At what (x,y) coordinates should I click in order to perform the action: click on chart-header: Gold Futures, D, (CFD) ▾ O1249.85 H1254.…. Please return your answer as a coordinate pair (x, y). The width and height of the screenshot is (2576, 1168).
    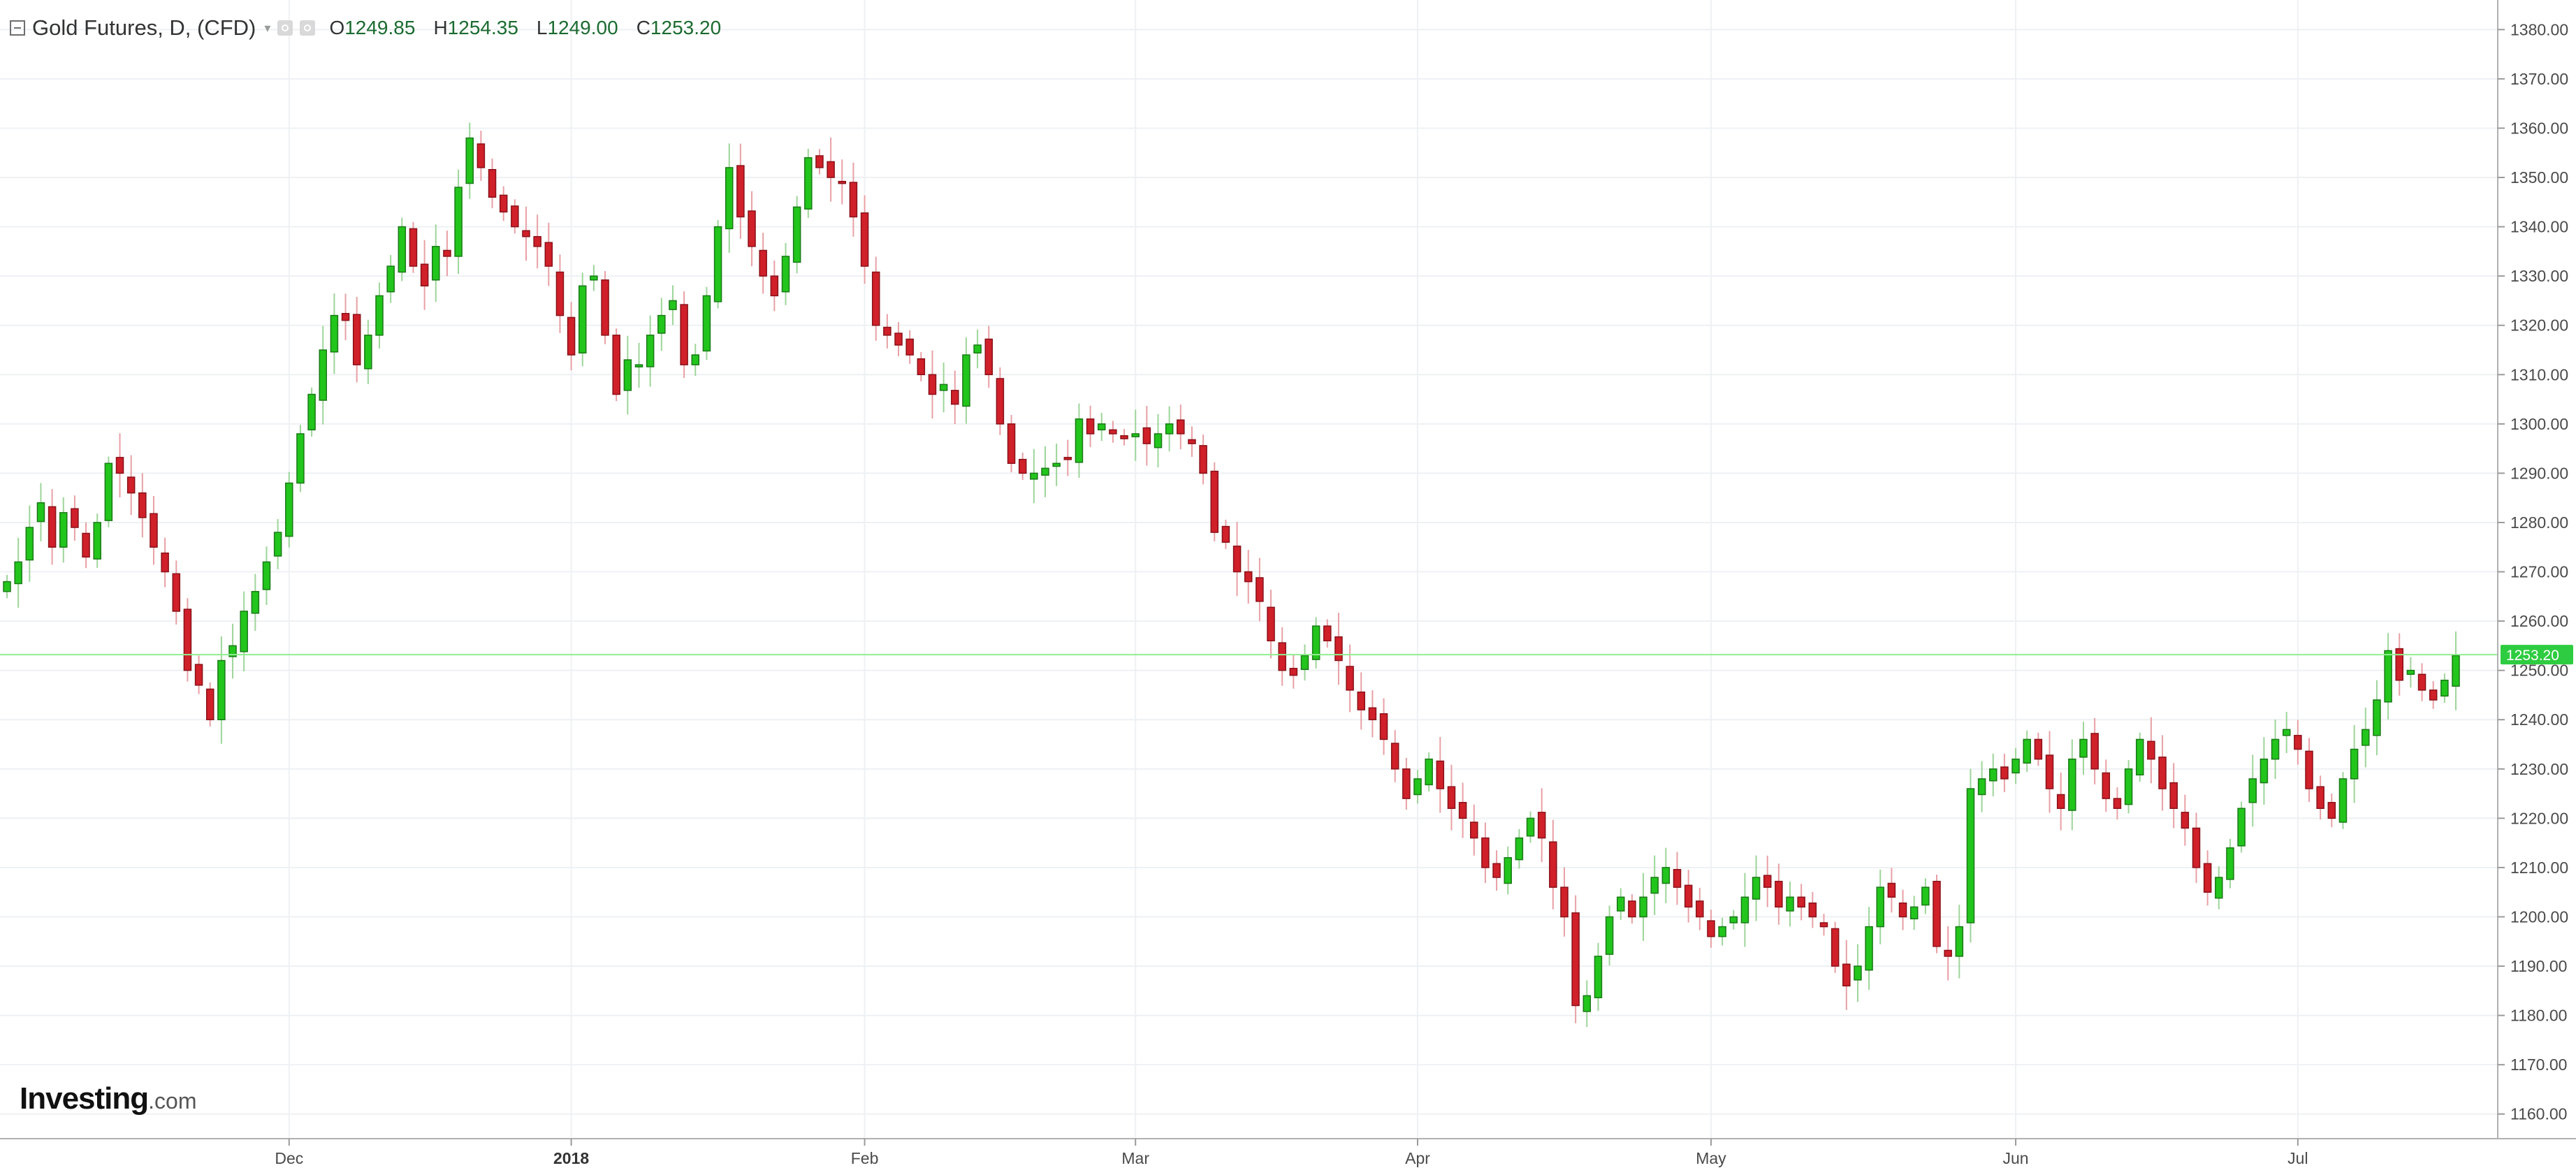
    Looking at the image, I should click on (366, 28).